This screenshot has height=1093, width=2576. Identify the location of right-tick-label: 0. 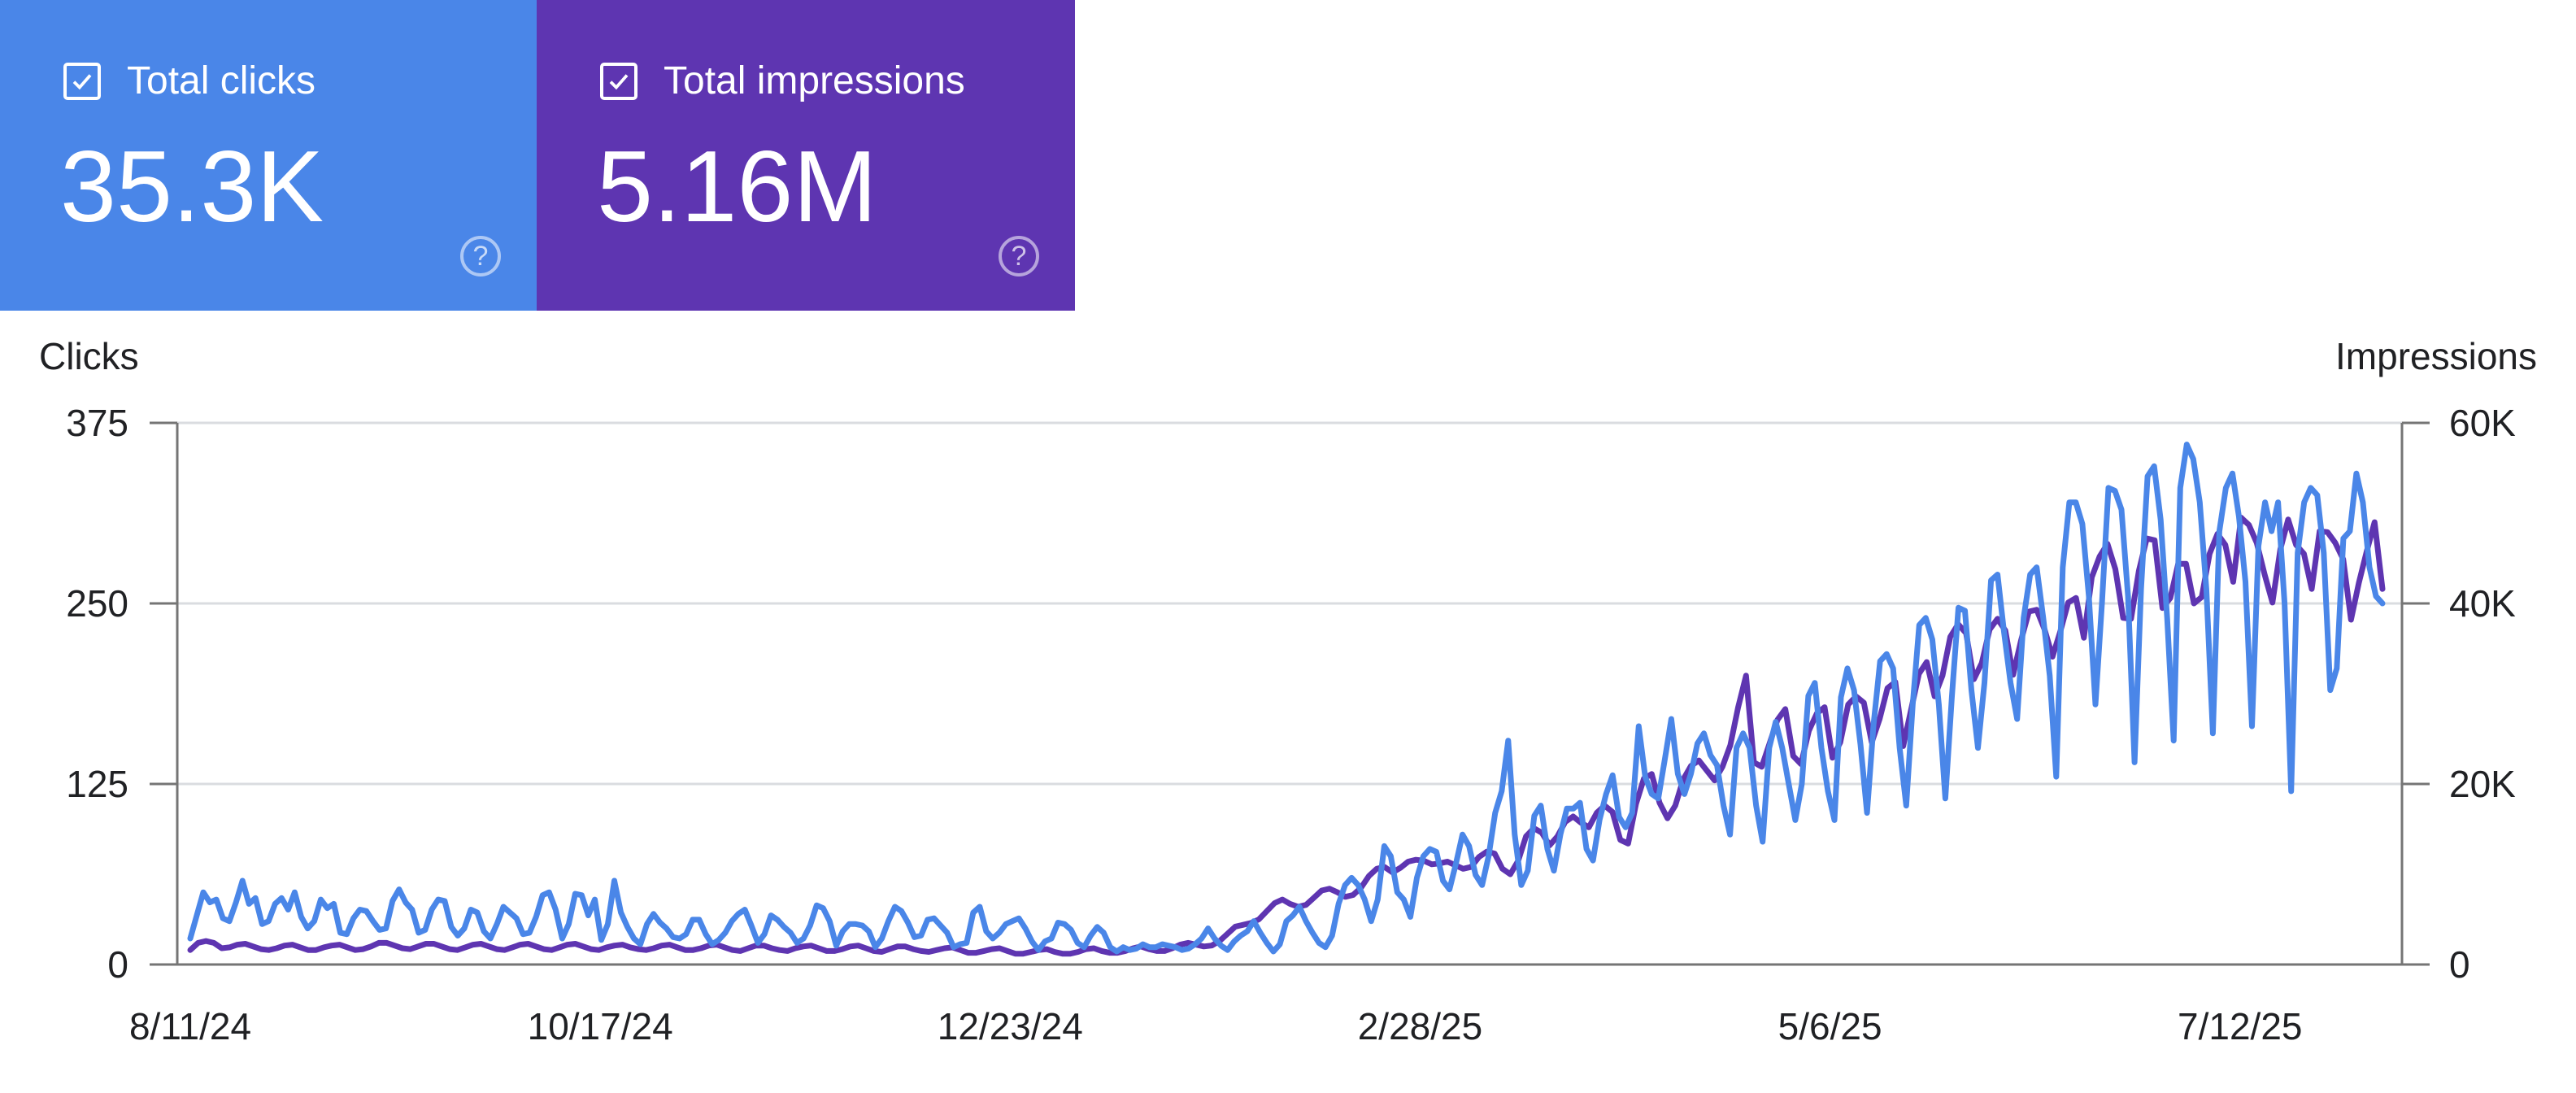
(2460, 964).